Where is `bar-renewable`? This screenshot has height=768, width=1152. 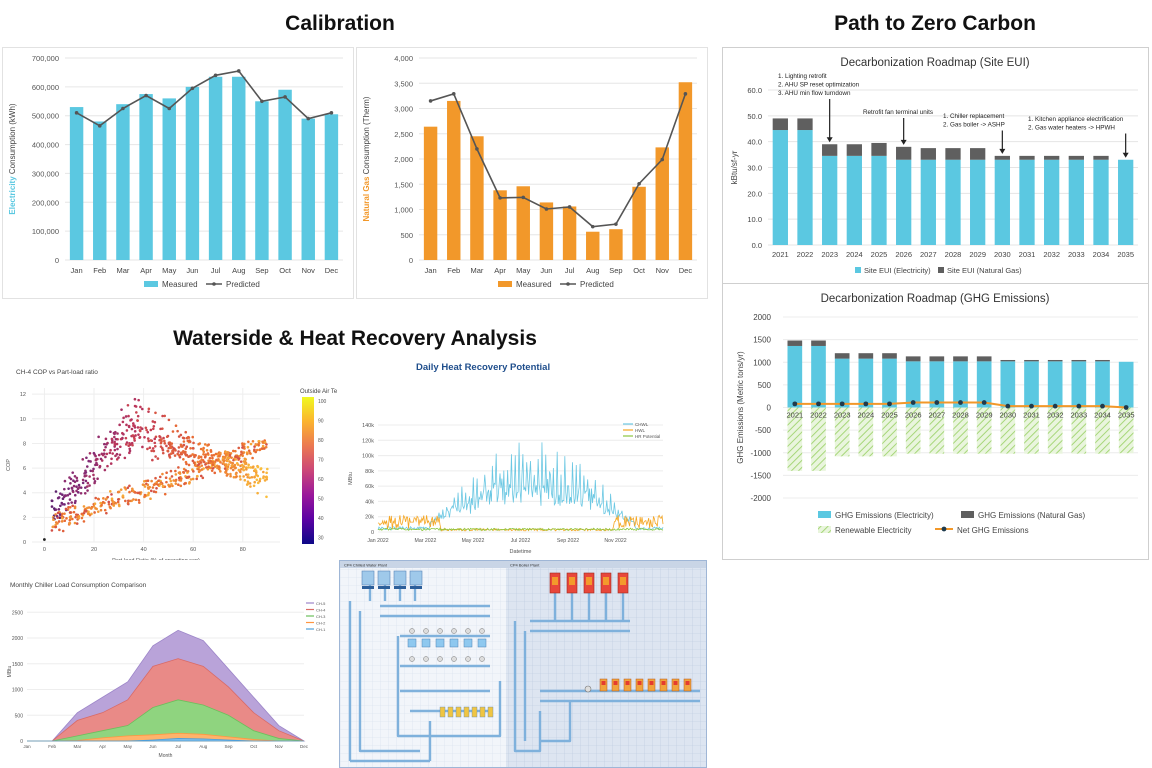 bar-renewable is located at coordinates (795, 439).